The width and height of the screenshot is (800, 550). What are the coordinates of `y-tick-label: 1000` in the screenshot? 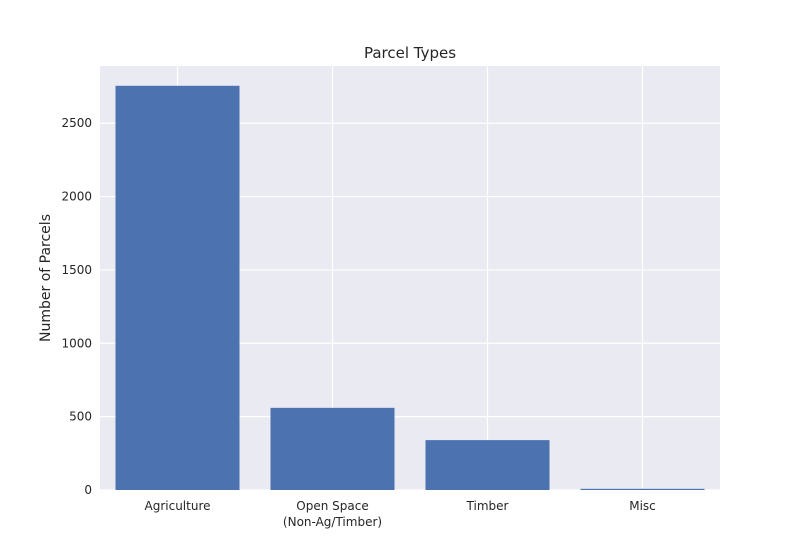 It's located at (76, 343).